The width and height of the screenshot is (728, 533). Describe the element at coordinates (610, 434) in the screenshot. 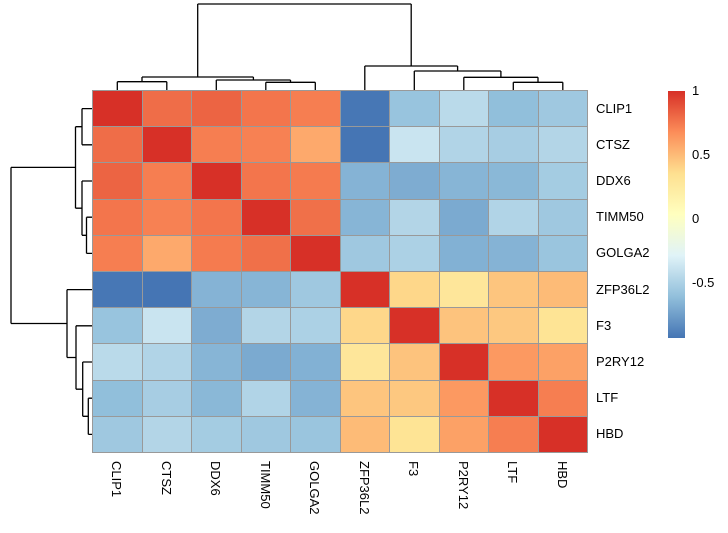

I see `row-label: HBD` at that location.